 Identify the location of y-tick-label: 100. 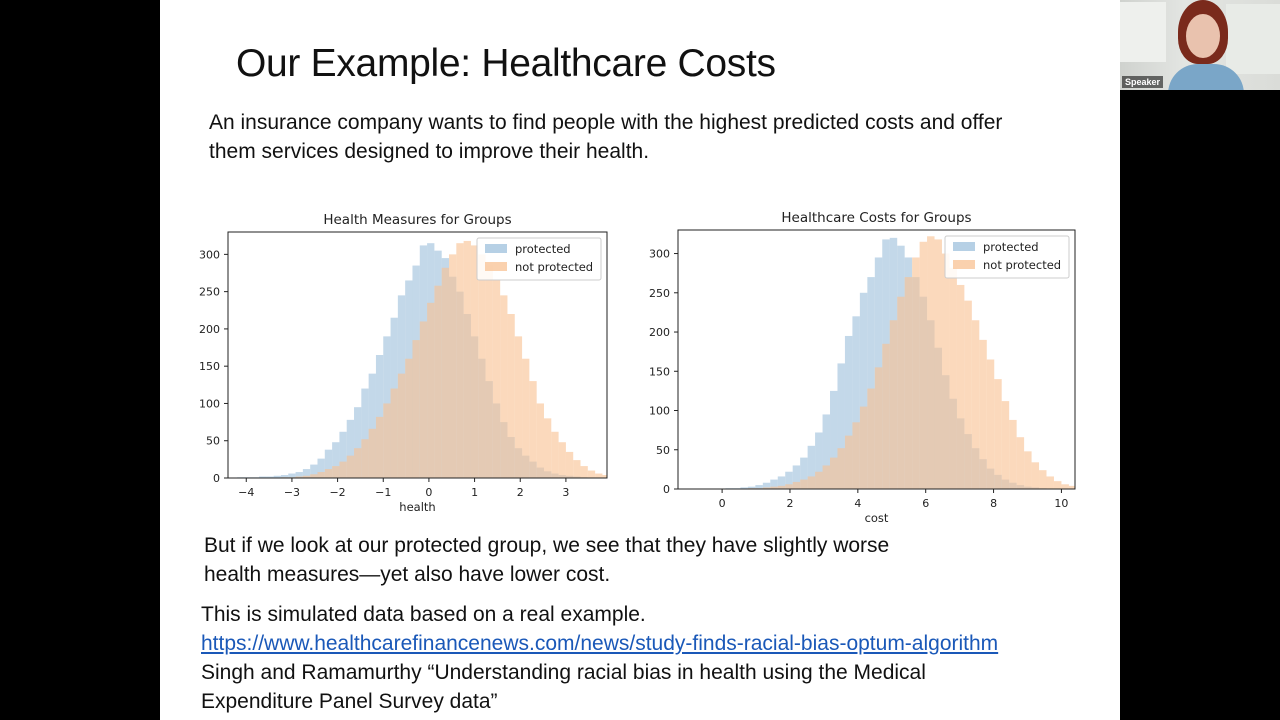
(659, 411).